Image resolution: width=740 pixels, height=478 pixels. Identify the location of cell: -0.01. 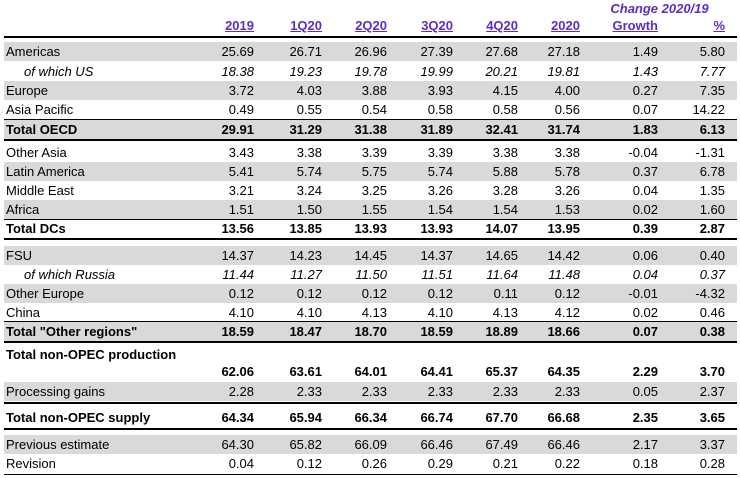
(643, 293).